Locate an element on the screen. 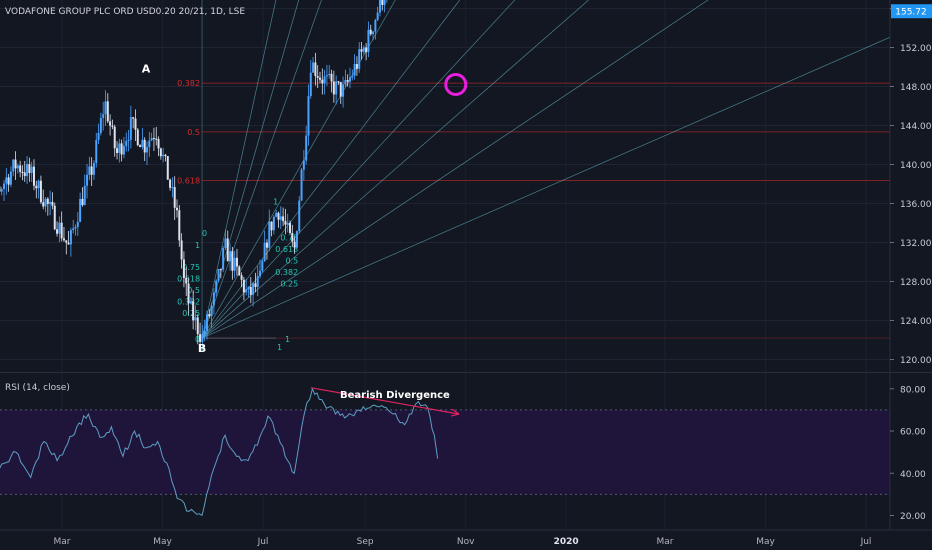 Image resolution: width=932 pixels, height=550 pixels. rsi-title: RSI (14, close) is located at coordinates (37, 388).